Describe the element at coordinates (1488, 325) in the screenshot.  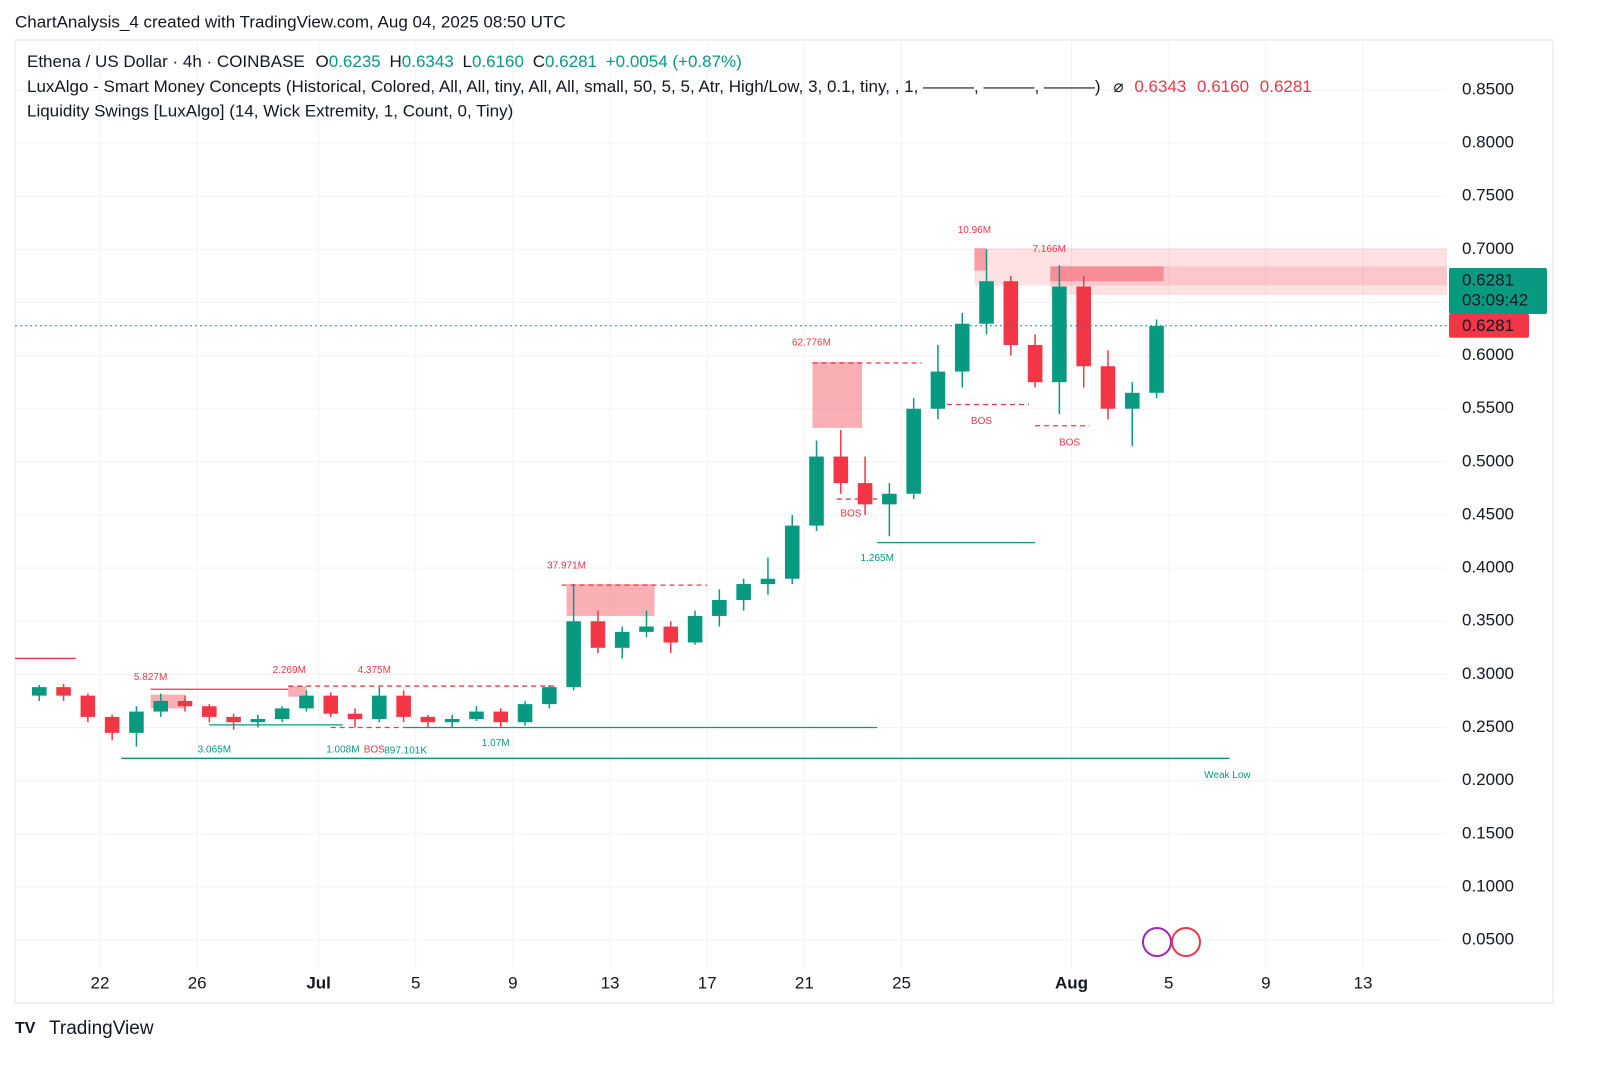
I see `price-label: 0.6281` at that location.